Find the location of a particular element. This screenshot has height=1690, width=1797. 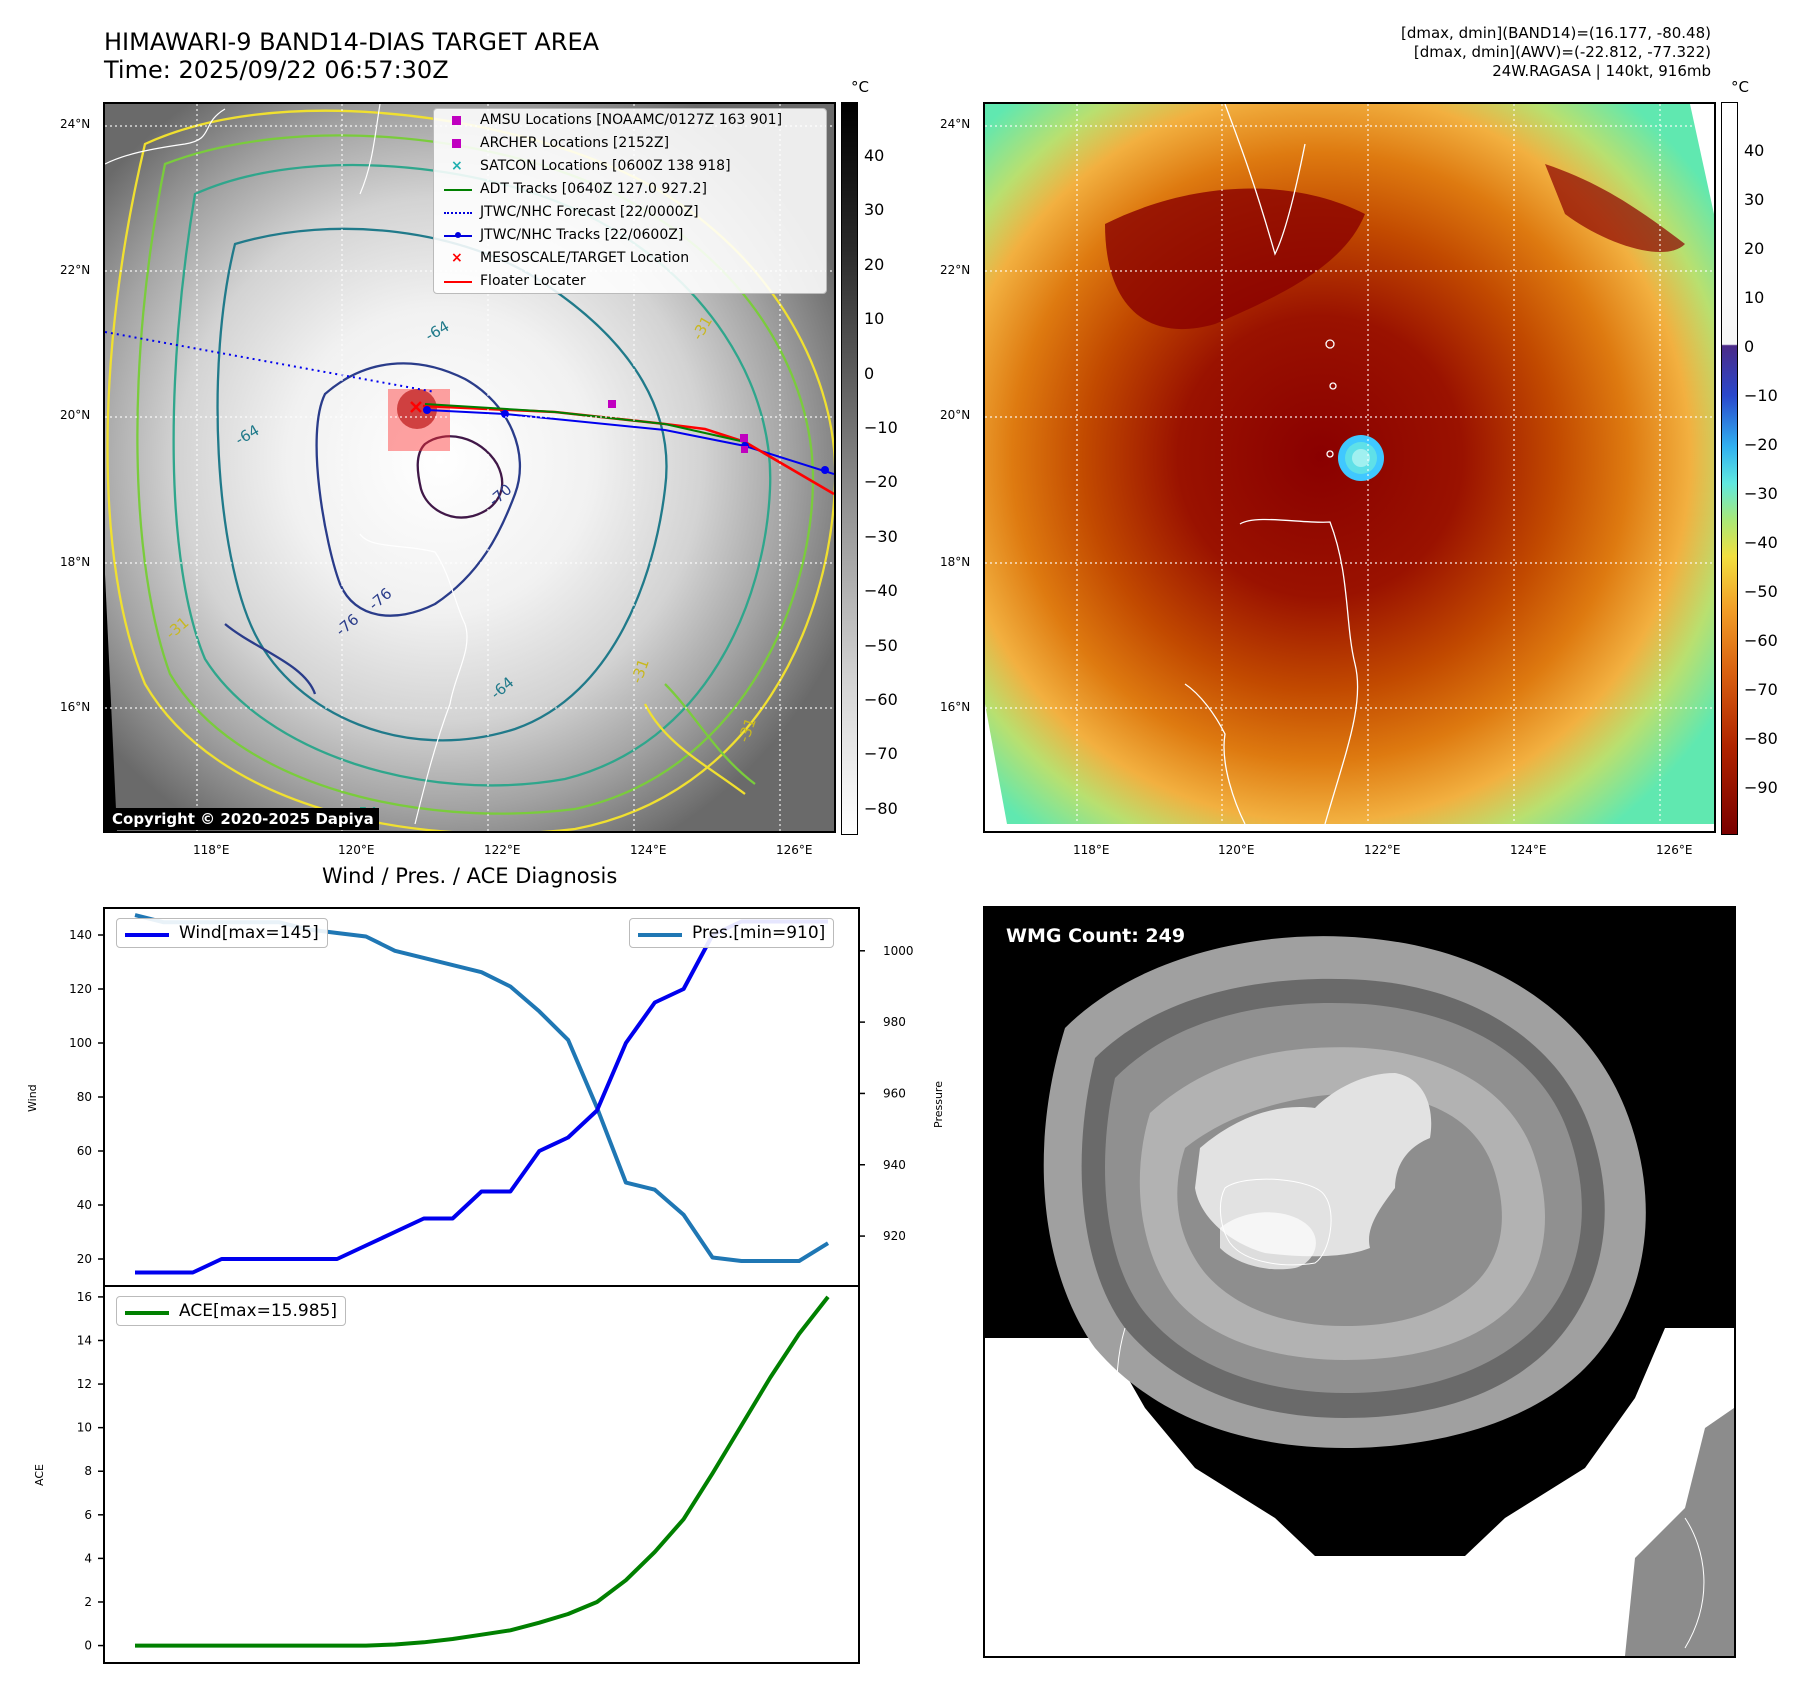

ace-axes-frame is located at coordinates (481, 1474).